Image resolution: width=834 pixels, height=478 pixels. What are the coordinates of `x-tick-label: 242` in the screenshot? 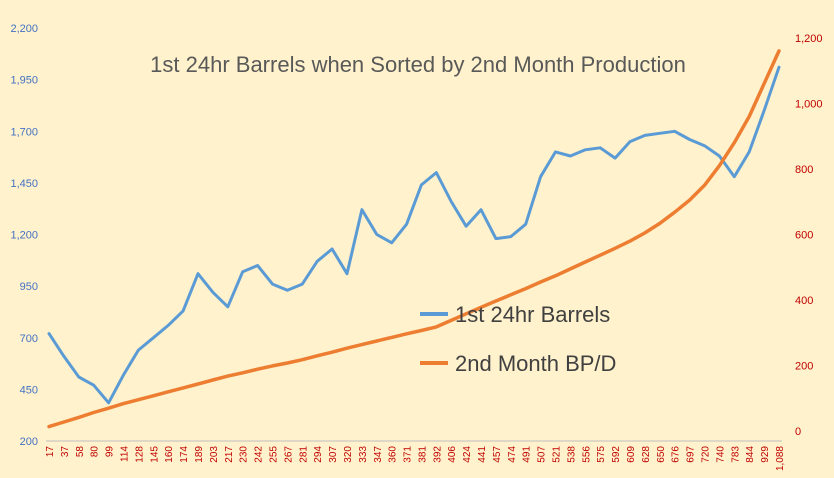 It's located at (259, 454).